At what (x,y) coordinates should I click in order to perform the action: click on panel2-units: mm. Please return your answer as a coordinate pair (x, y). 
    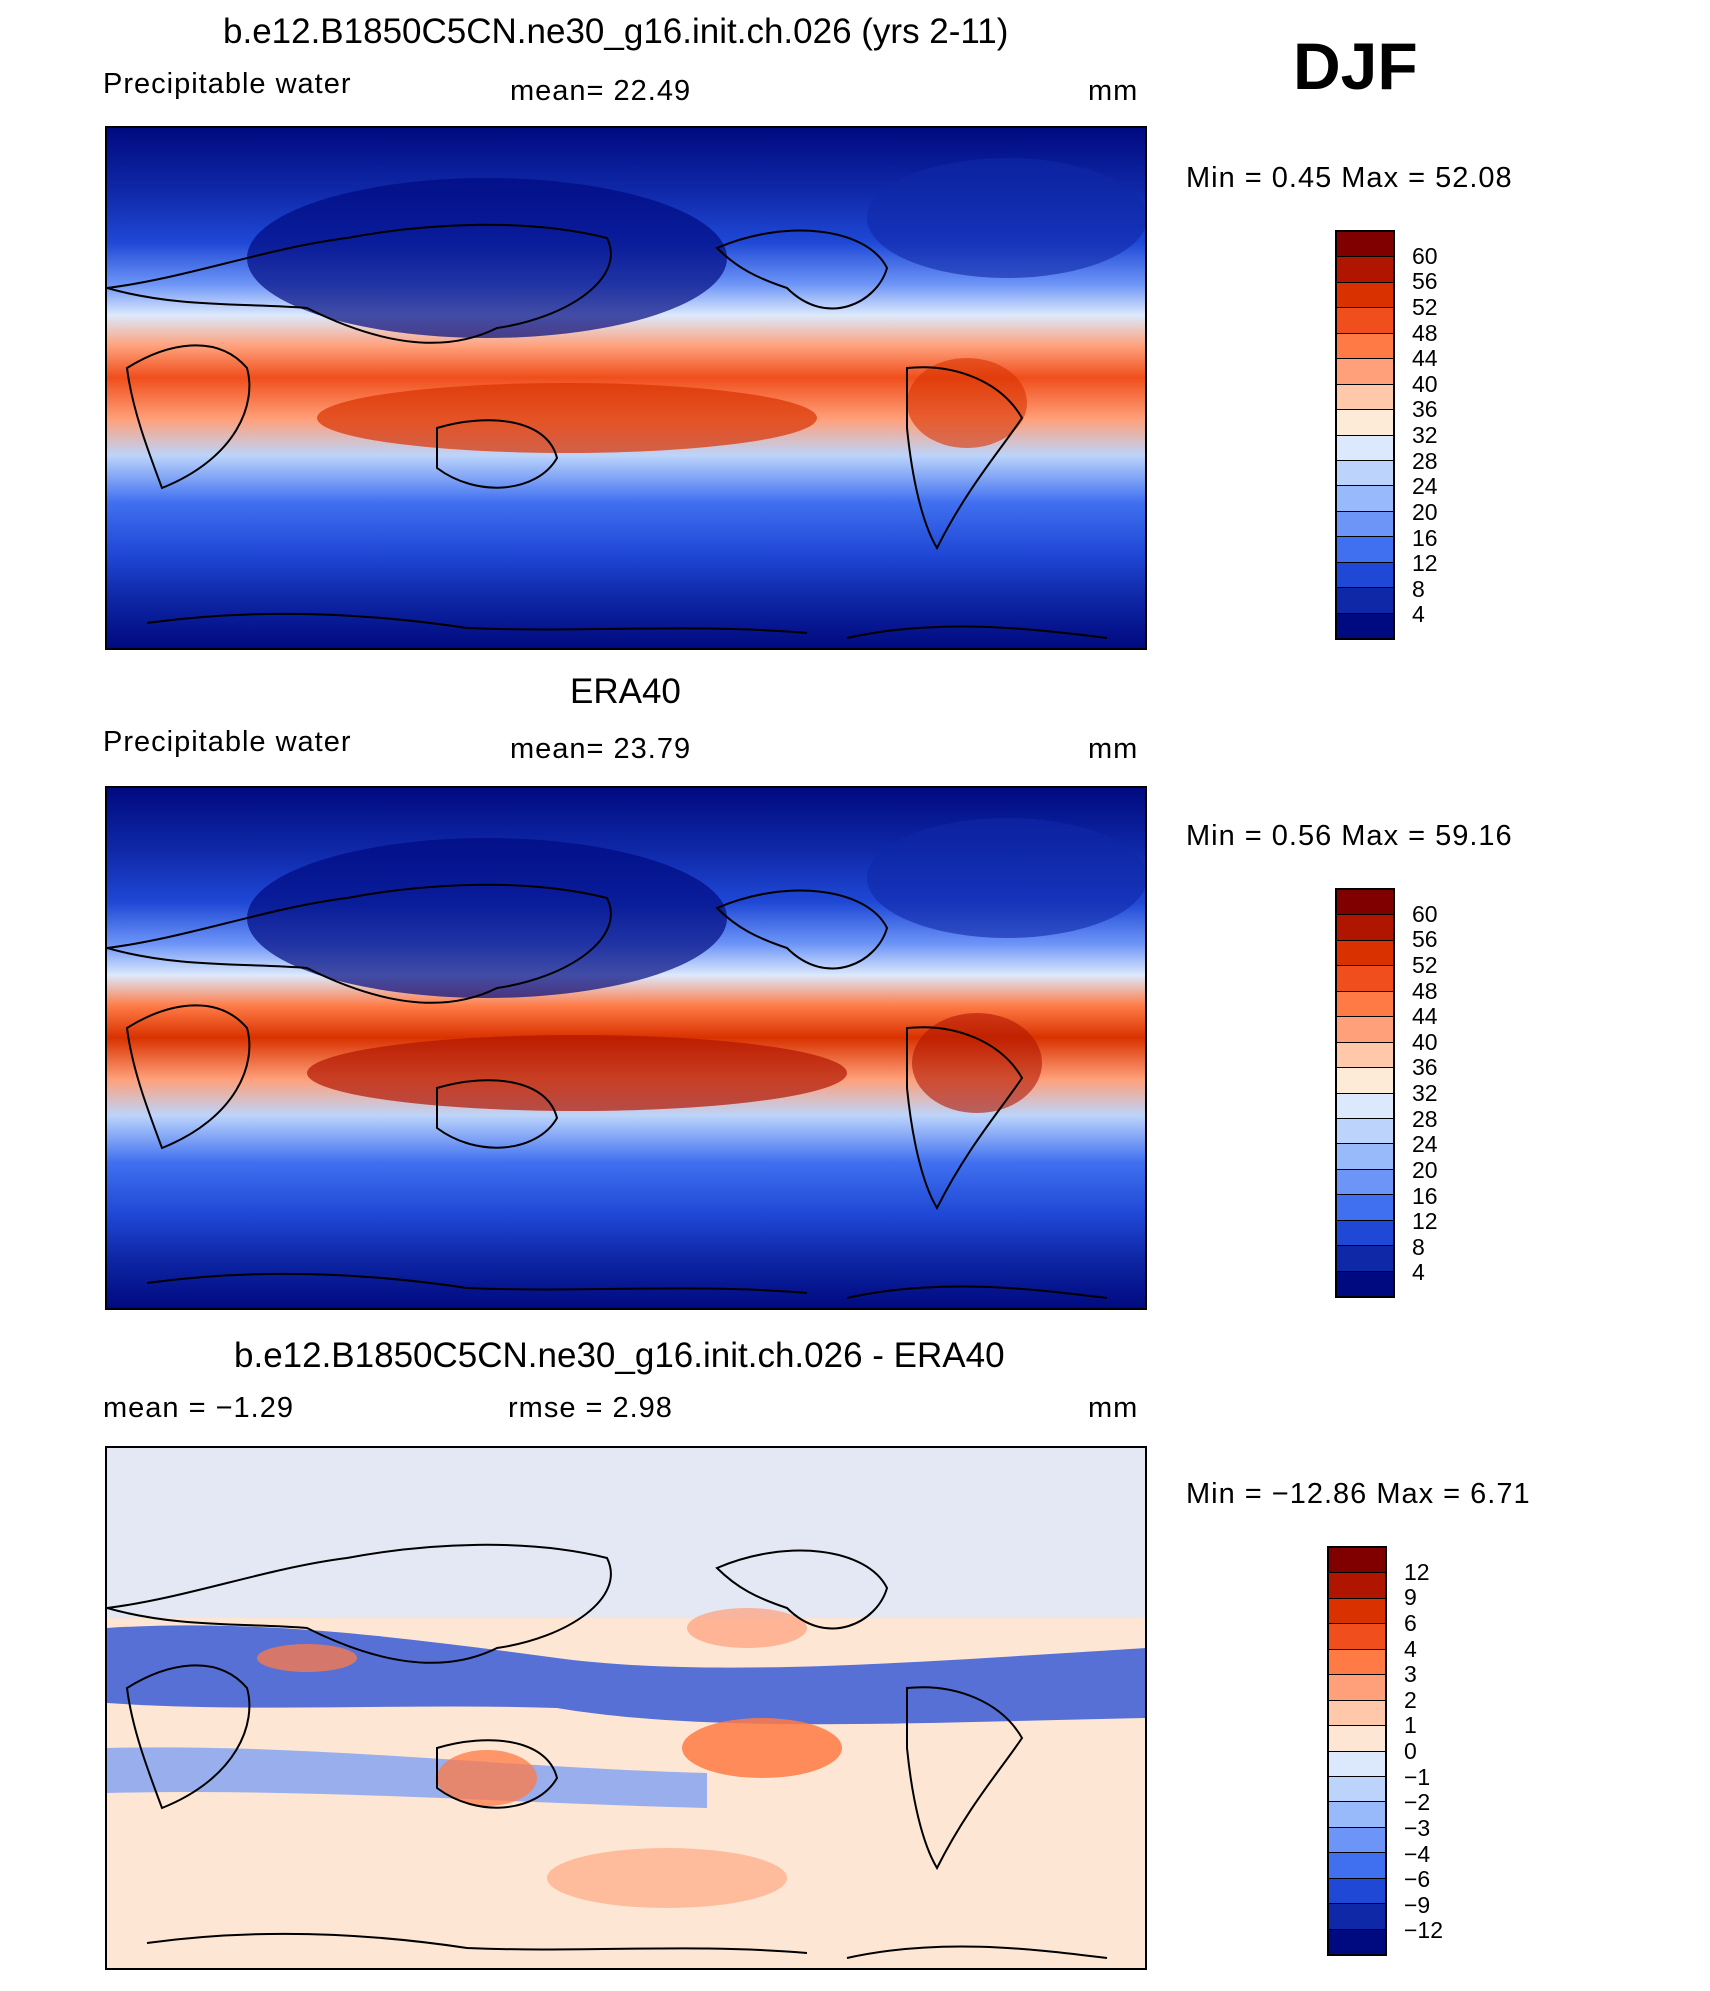
    Looking at the image, I should click on (1113, 749).